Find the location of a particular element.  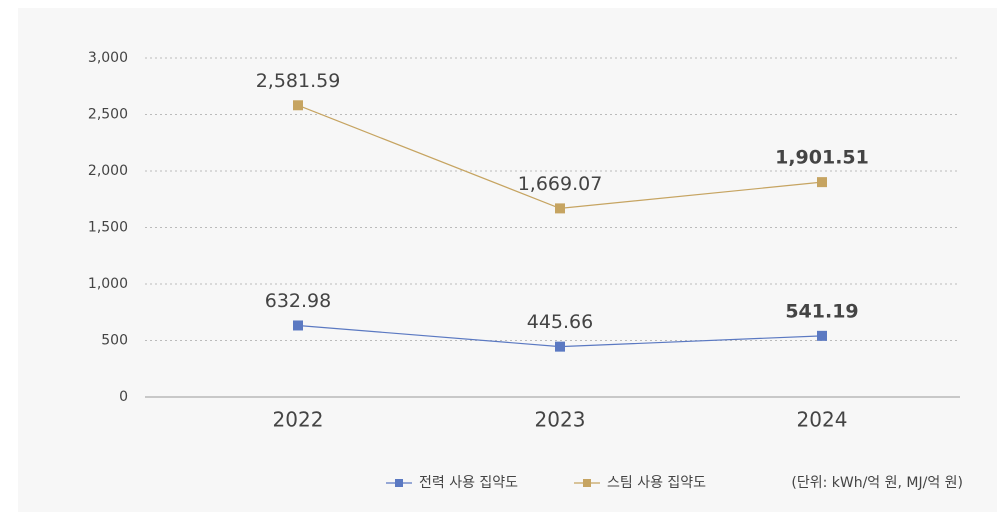

data-label: 1,901.51 is located at coordinates (822, 158).